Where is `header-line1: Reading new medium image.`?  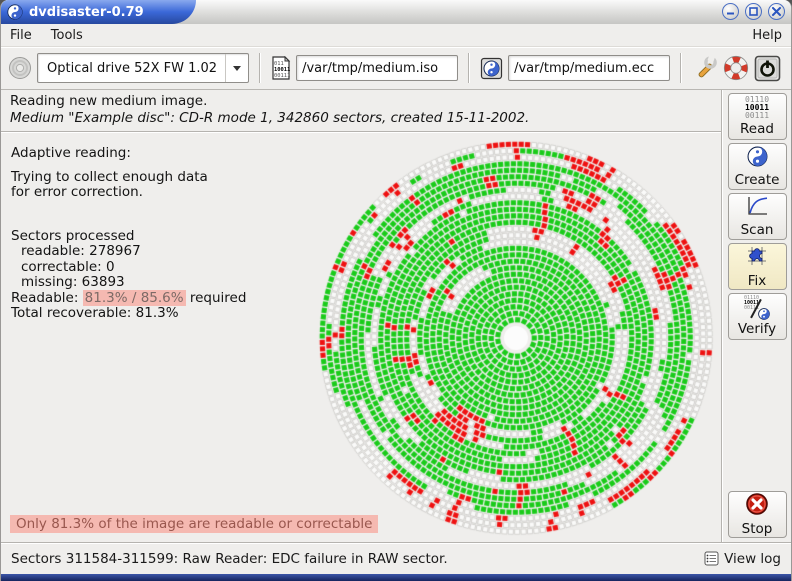
header-line1: Reading new medium image. is located at coordinates (109, 101).